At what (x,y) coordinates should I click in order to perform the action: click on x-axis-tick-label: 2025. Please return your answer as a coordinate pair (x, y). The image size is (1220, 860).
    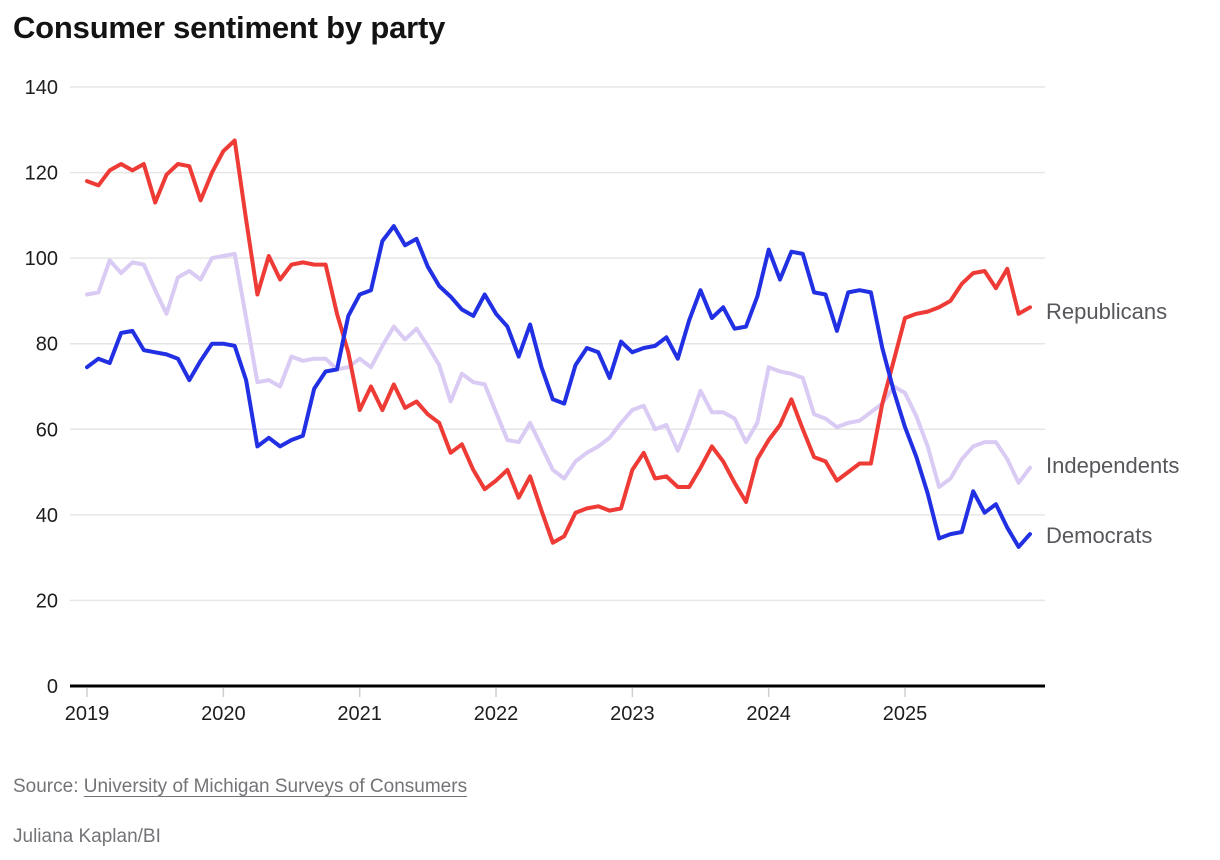
    Looking at the image, I should click on (905, 714).